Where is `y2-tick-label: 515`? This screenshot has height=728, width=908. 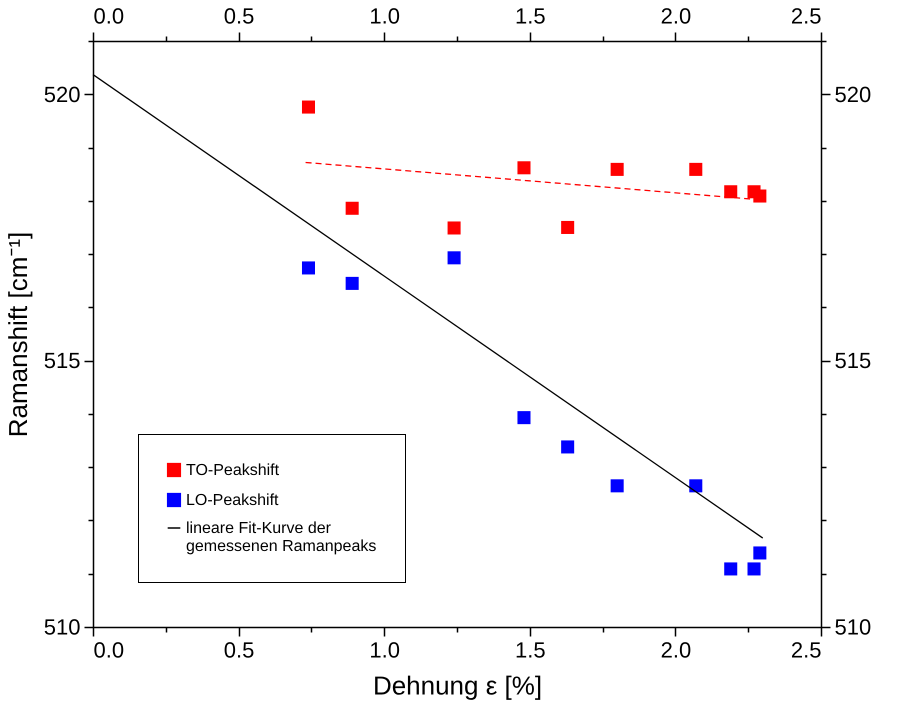
y2-tick-label: 515 is located at coordinates (853, 361).